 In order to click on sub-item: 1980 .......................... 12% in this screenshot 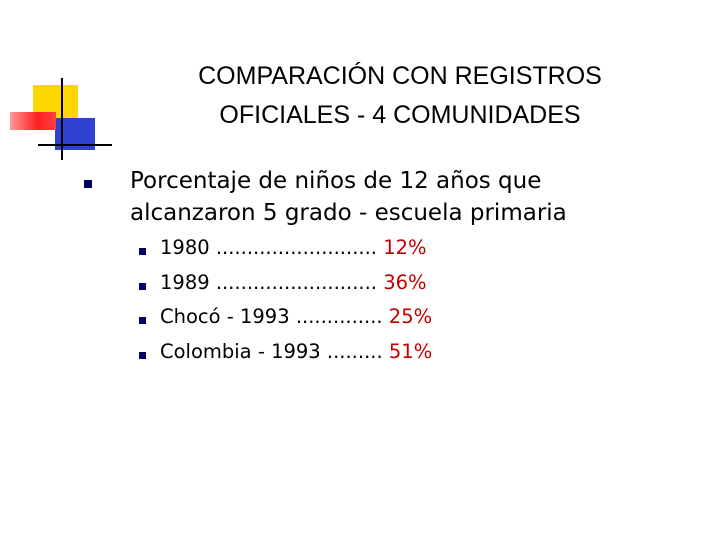, I will do `click(293, 247)`.